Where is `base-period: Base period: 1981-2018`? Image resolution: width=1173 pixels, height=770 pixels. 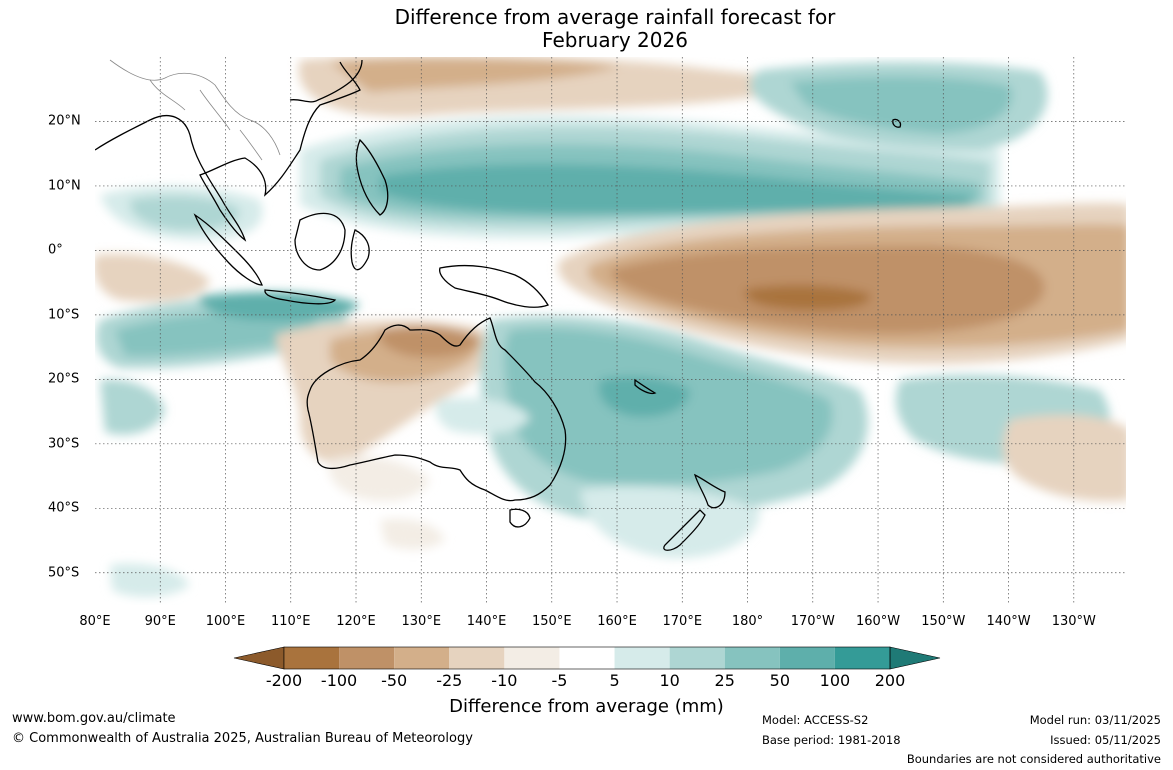
base-period: Base period: 1981-2018 is located at coordinates (831, 740).